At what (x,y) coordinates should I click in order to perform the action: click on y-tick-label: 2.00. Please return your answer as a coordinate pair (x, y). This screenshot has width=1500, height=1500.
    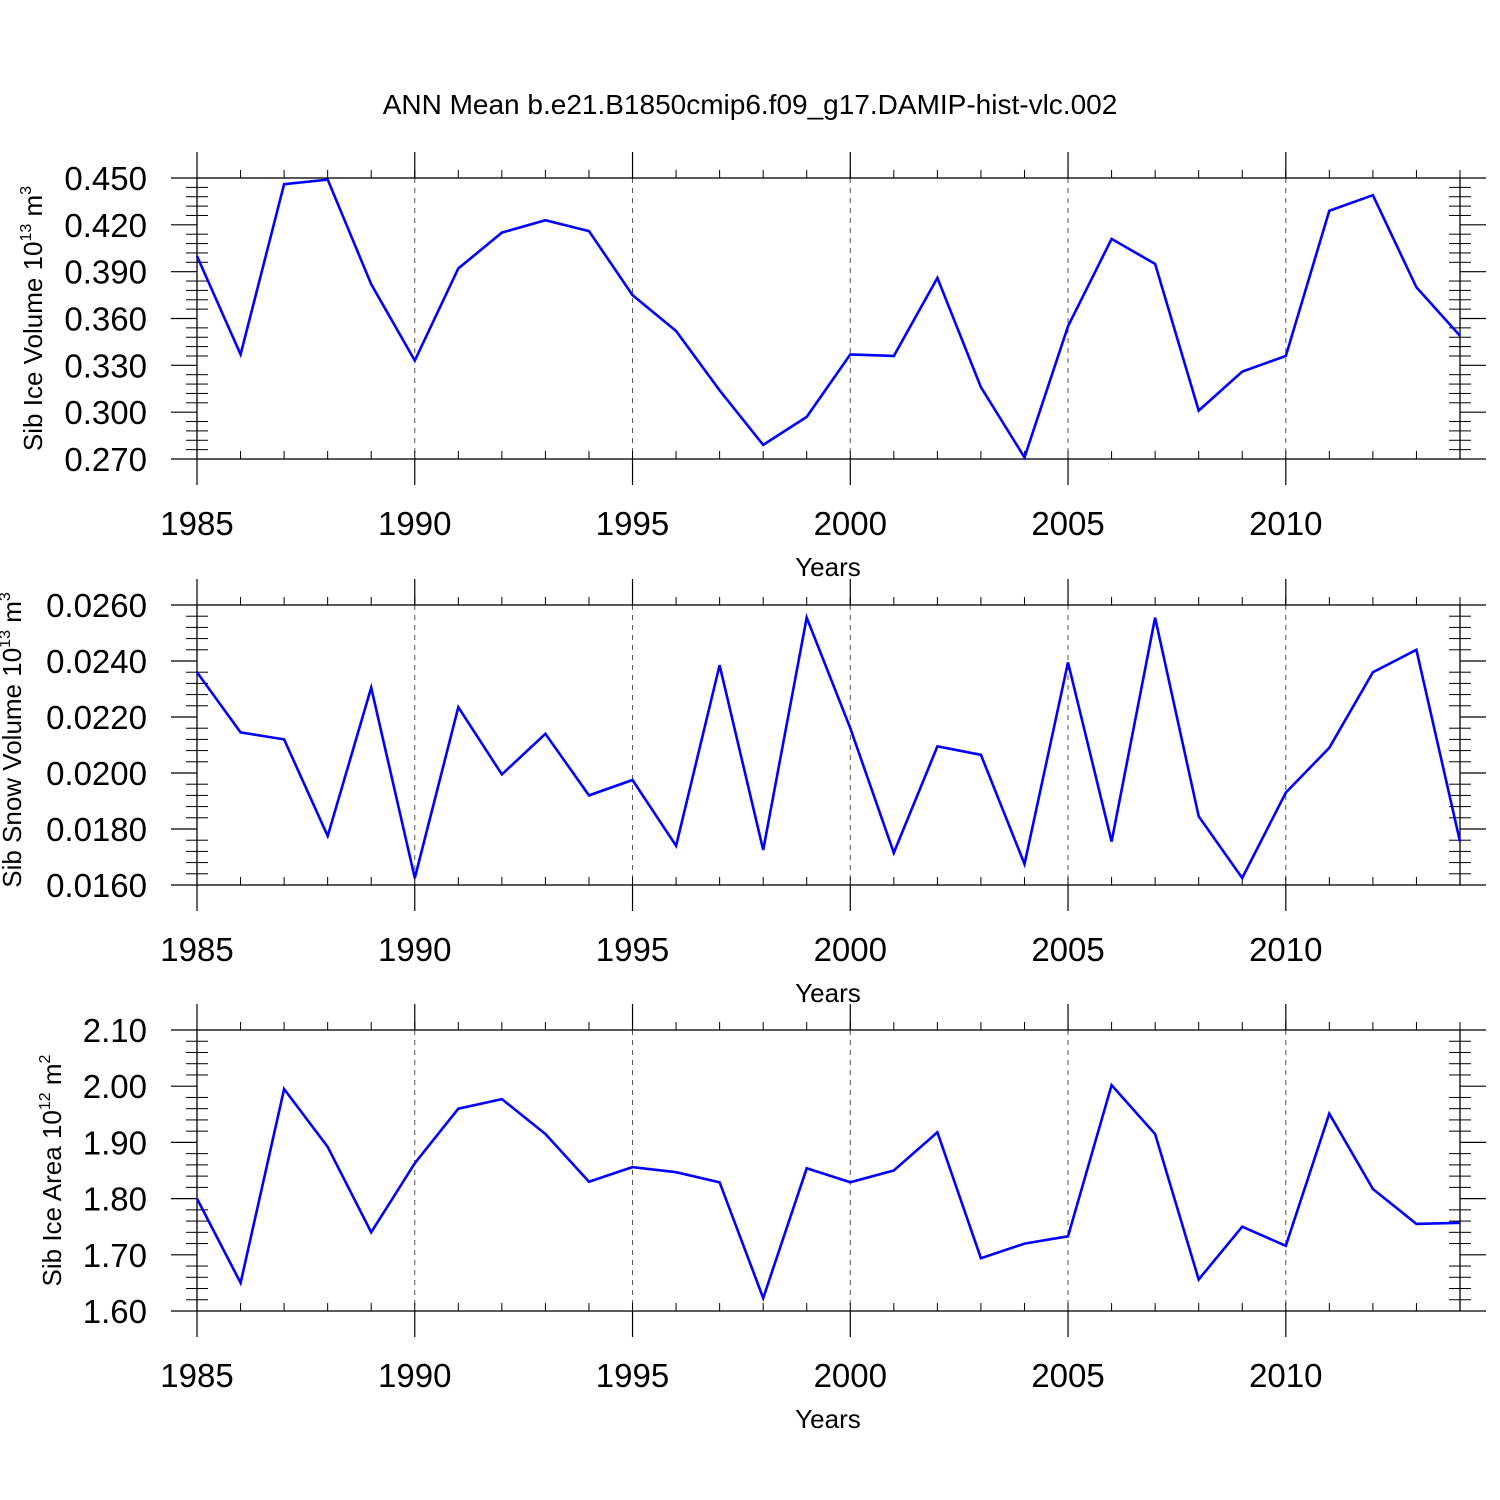
    Looking at the image, I should click on (115, 1086).